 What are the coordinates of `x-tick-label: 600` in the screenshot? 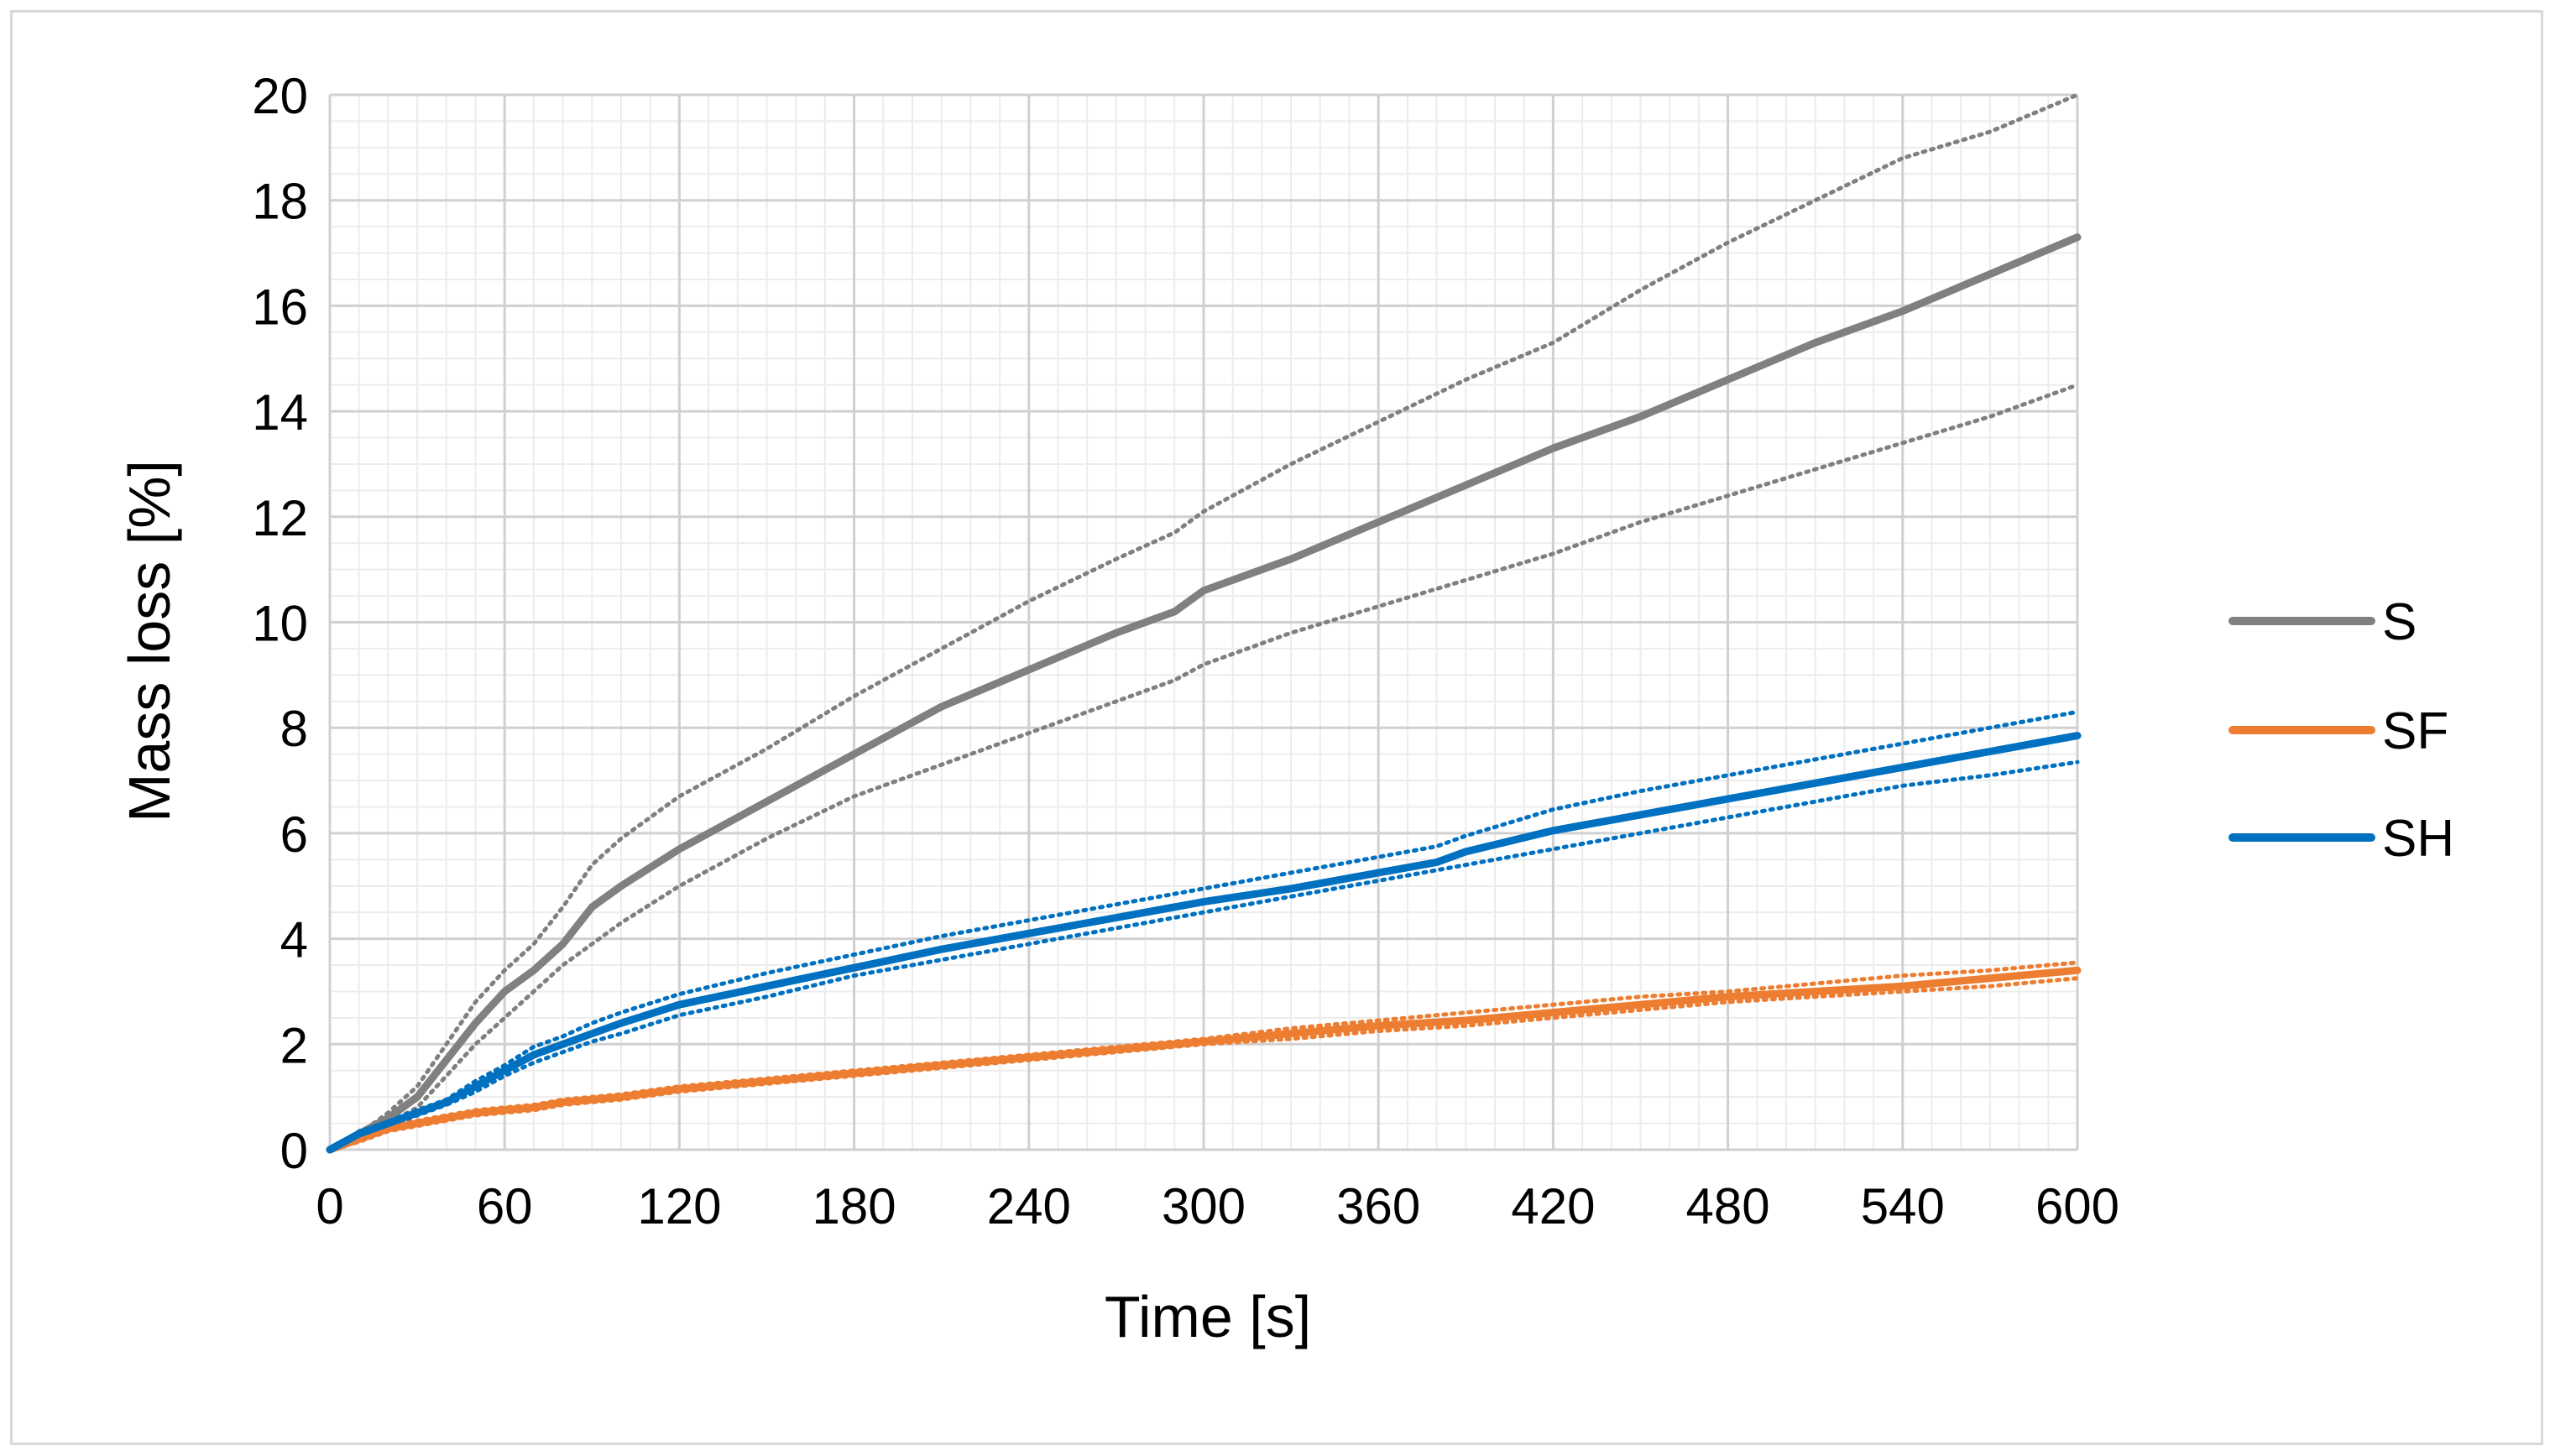 It's located at (2077, 1206).